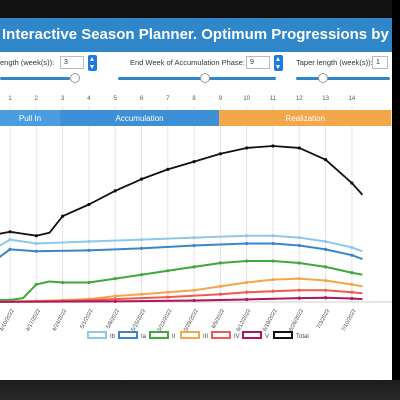  Describe the element at coordinates (237, 337) in the screenshot. I see `legend-label-iv: IV` at that location.